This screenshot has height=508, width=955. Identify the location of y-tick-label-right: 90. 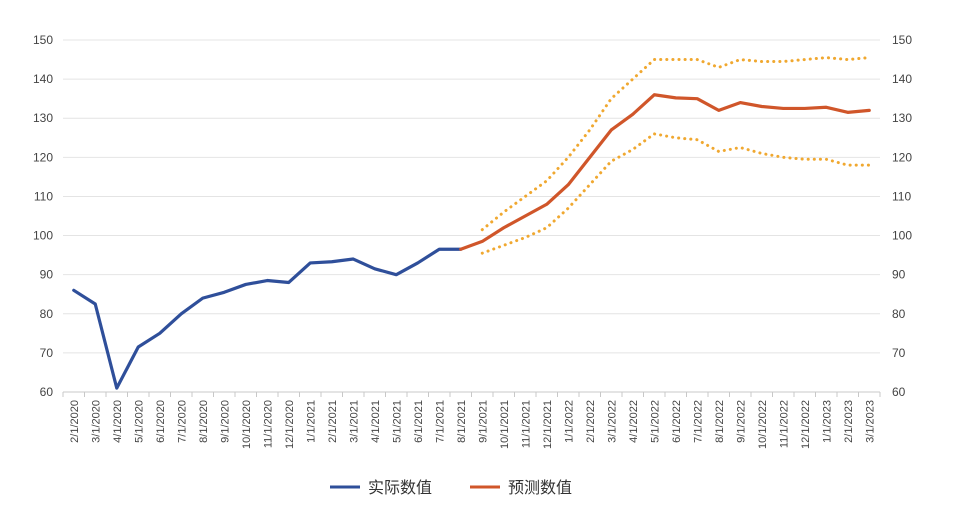
(899, 275).